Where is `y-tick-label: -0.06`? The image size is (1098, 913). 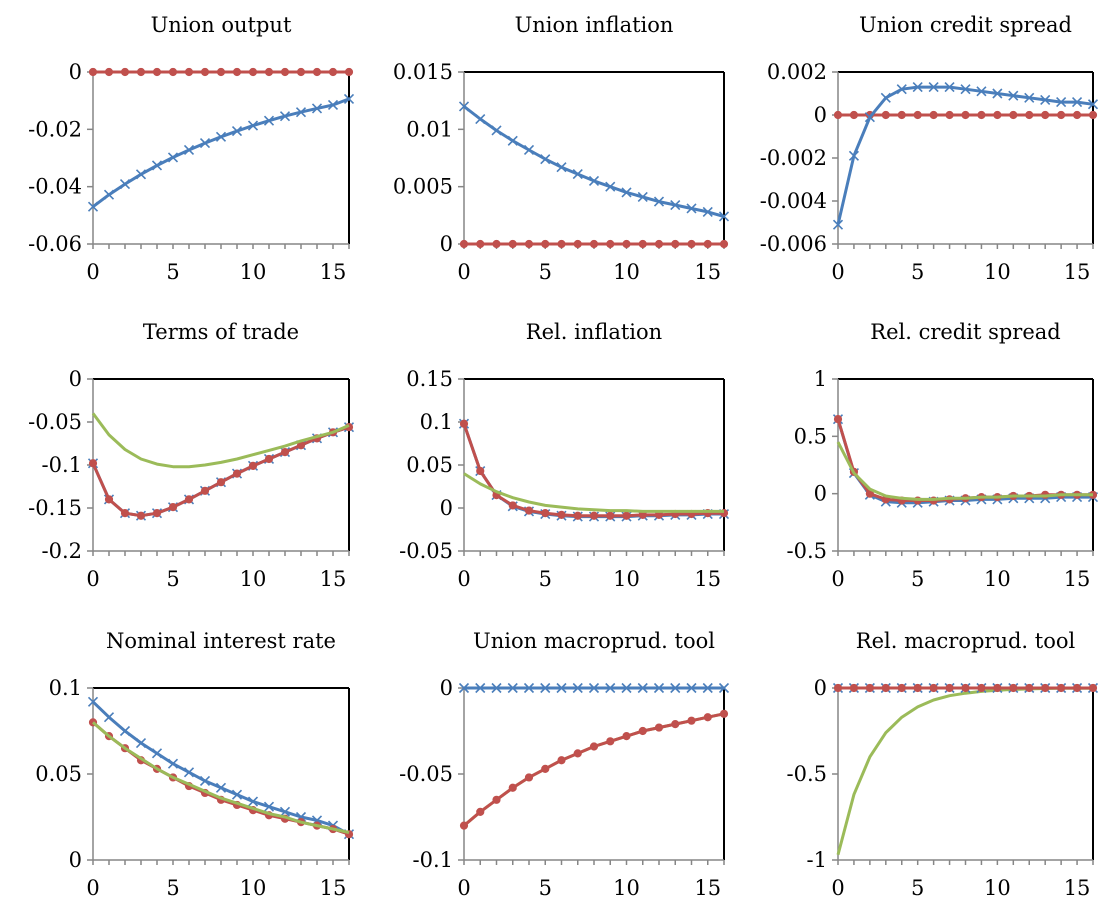
y-tick-label: -0.06 is located at coordinates (55, 244).